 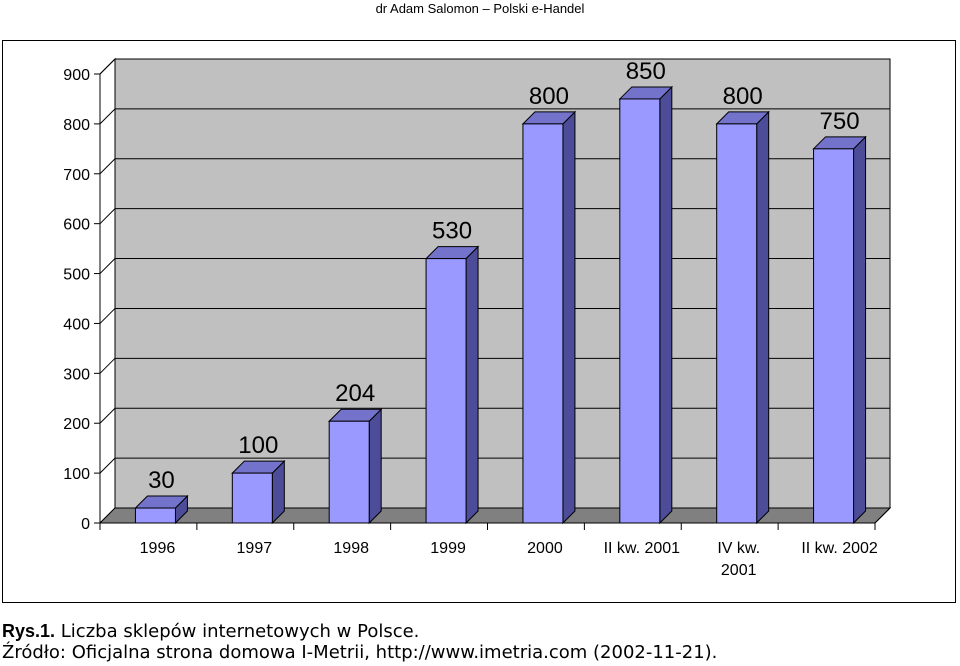 What do you see at coordinates (76, 125) in the screenshot?
I see `y-tick-label: 800` at bounding box center [76, 125].